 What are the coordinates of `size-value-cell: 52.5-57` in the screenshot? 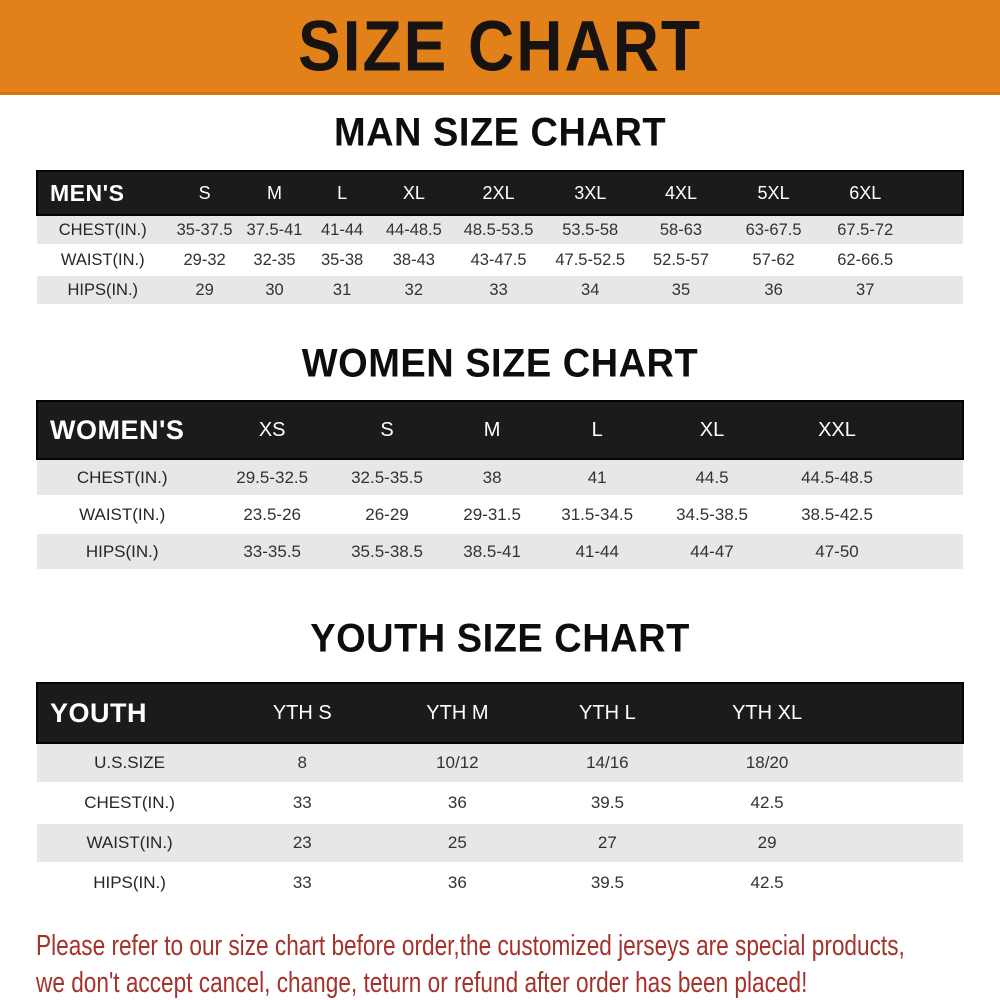 It's located at (681, 260).